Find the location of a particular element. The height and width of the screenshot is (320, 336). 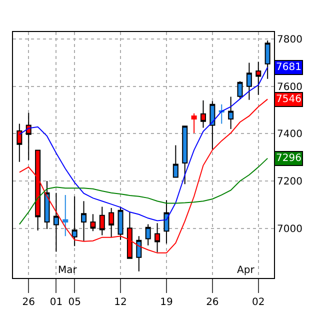

x-tick-label: 12 is located at coordinates (120, 302).